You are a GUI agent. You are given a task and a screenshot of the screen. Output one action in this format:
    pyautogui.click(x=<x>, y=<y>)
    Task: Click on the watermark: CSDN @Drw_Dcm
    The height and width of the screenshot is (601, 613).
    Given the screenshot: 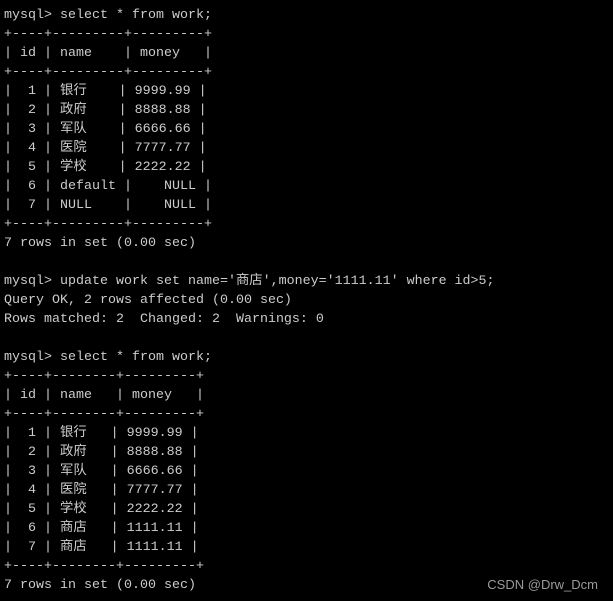 What is the action you would take?
    pyautogui.click(x=542, y=584)
    